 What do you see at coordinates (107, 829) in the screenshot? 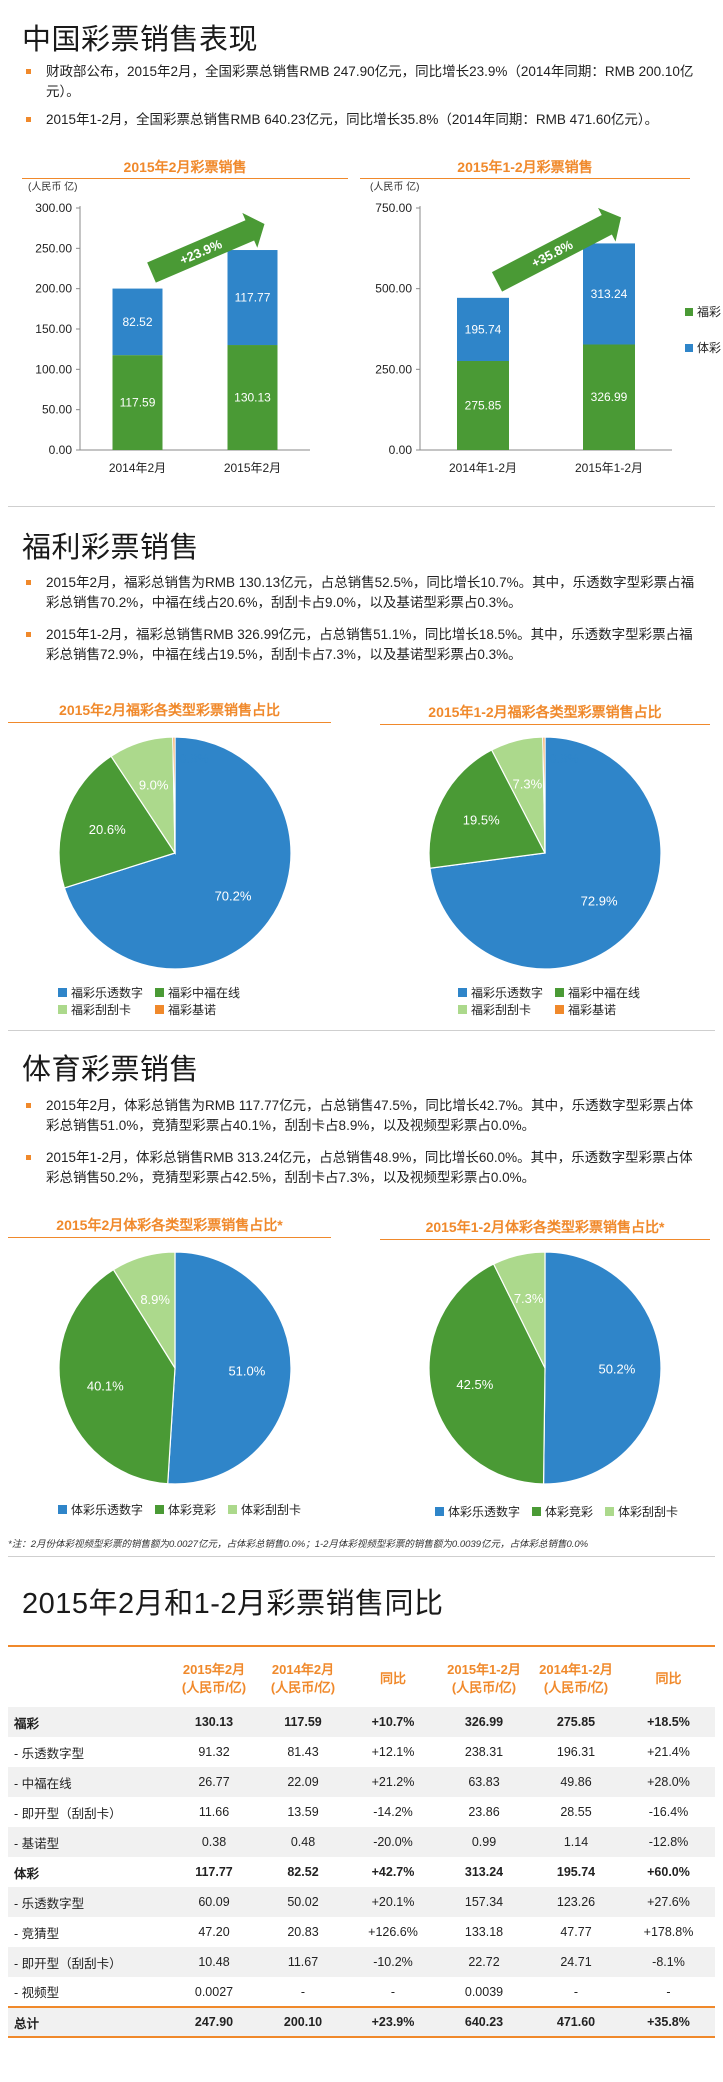
I see `slice-label: 20.6%` at bounding box center [107, 829].